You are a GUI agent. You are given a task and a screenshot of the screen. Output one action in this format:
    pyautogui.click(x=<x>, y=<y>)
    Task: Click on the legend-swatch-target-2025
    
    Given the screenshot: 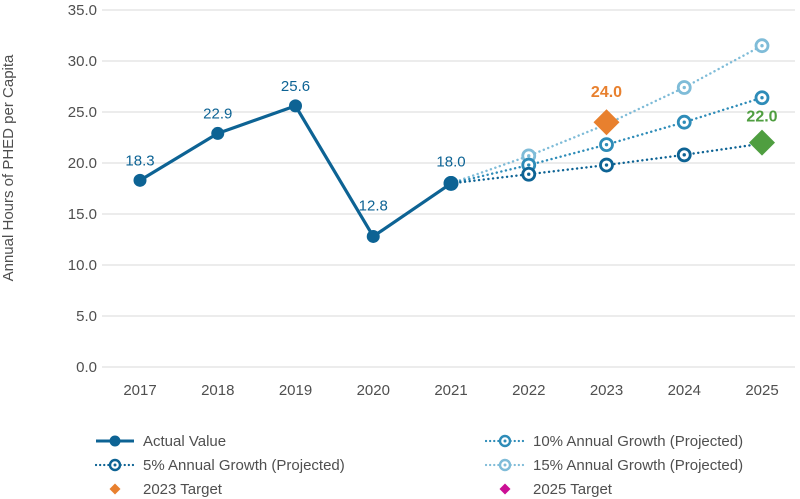 What is the action you would take?
    pyautogui.click(x=505, y=489)
    